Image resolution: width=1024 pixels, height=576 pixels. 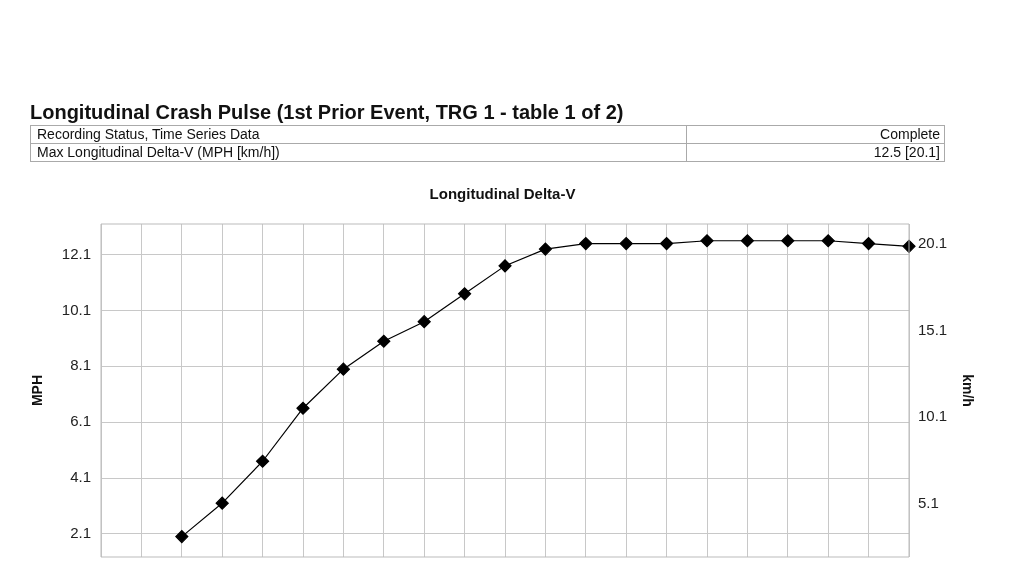 What do you see at coordinates (815, 134) in the screenshot?
I see `text: Complete` at bounding box center [815, 134].